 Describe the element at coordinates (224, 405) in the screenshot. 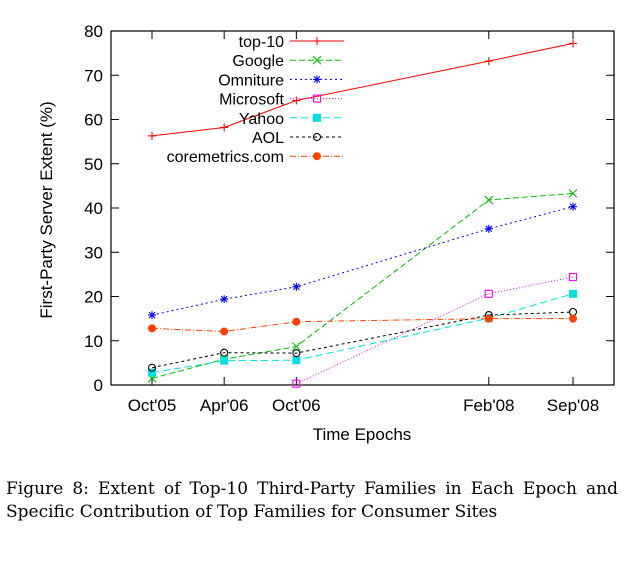

I see `x-tick-label: Apr'06` at that location.